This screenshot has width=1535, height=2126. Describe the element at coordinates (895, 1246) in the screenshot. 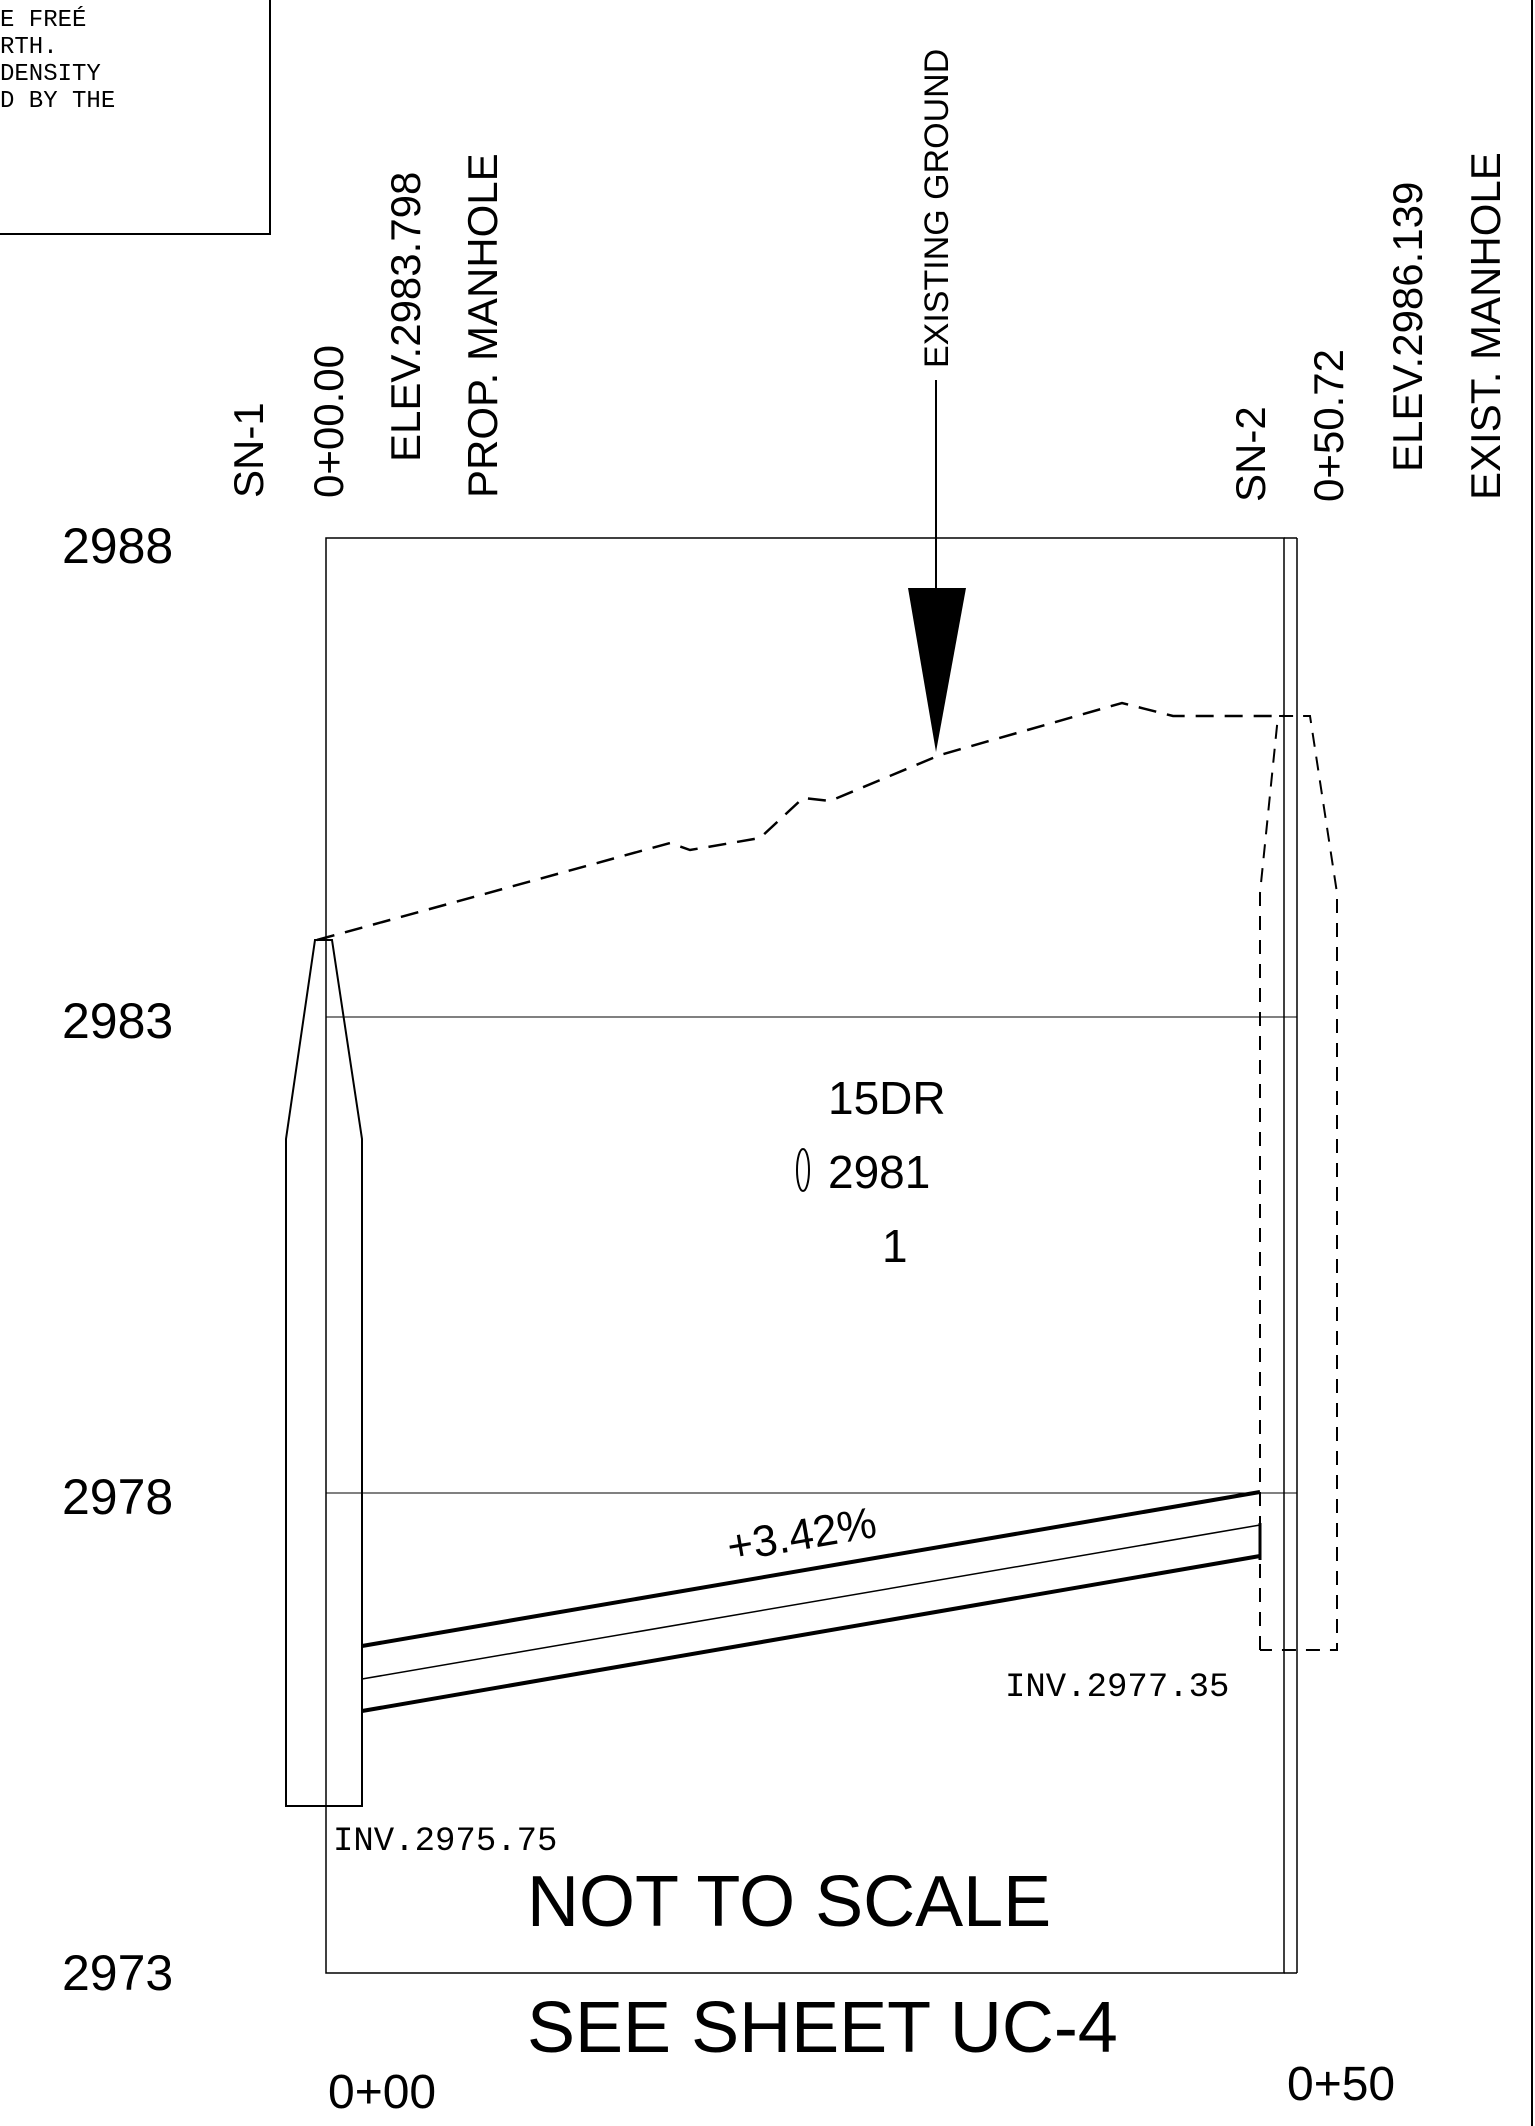

I see `pipe-count: 1` at that location.